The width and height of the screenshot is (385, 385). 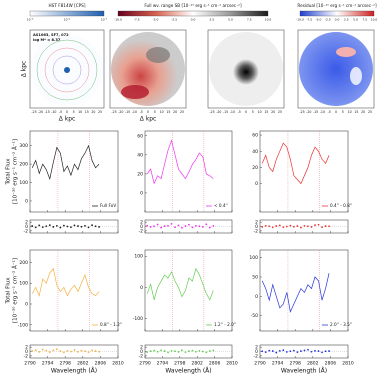 What do you see at coordinates (148, 69) in the screenshot?
I see `sb-map` at bounding box center [148, 69].